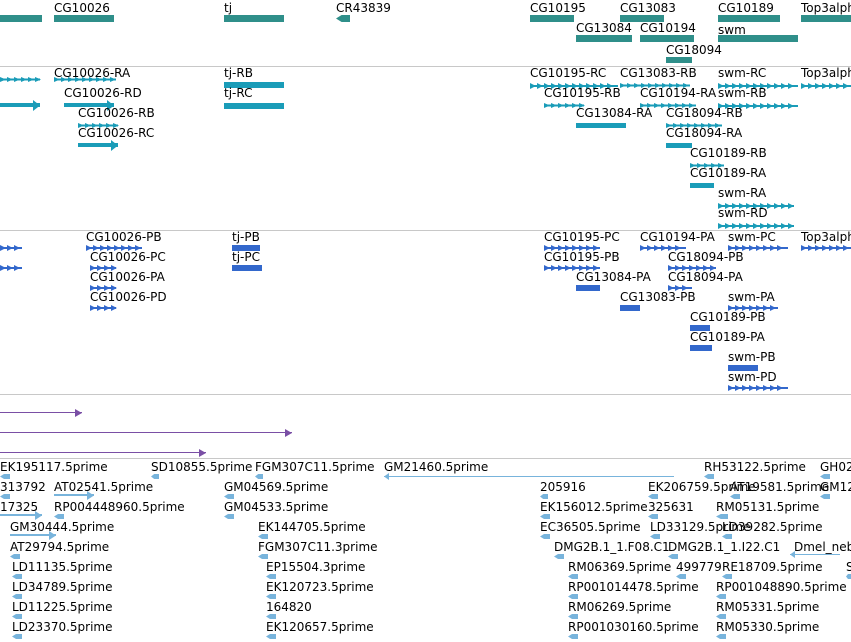  Describe the element at coordinates (54, 467) in the screenshot. I see `feature-label: EK195117.5prime` at that location.